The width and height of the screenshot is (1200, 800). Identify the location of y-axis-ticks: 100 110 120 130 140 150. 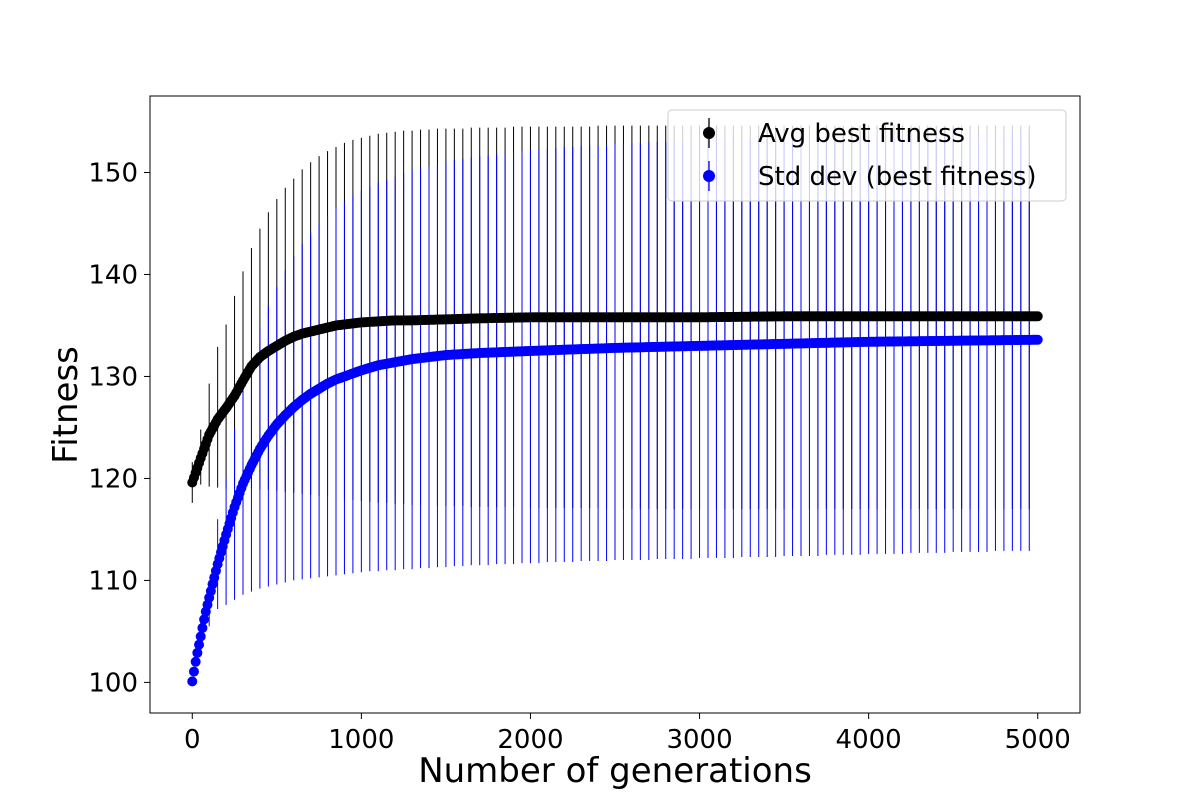
(119, 428).